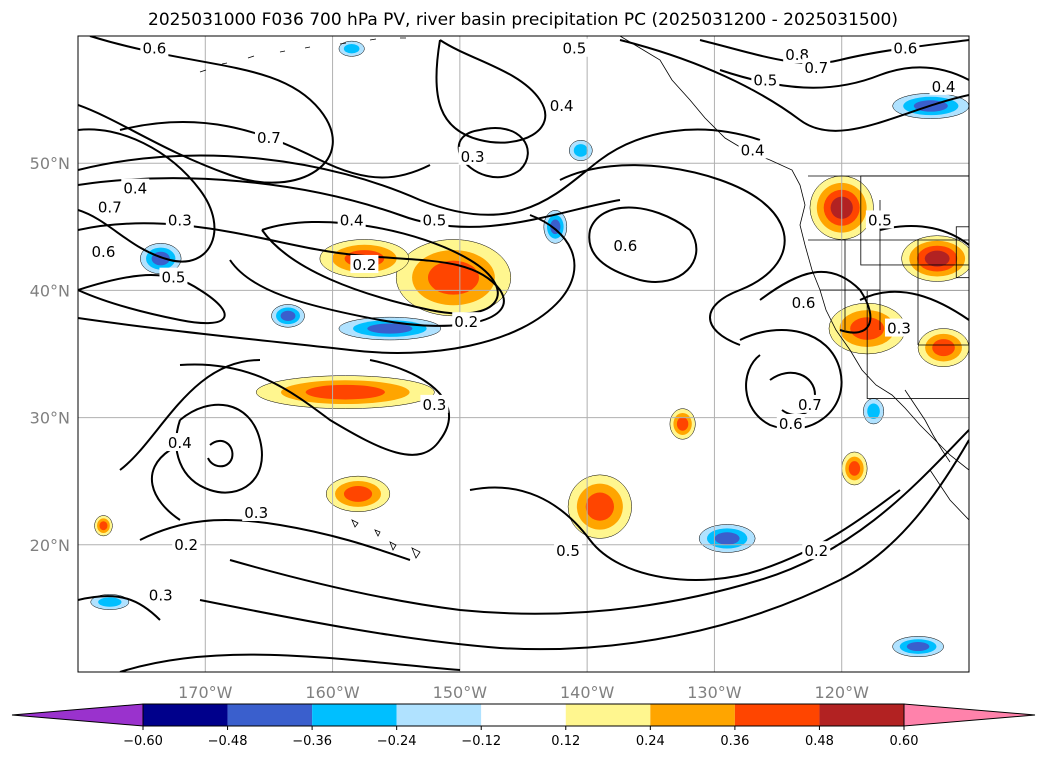 The image size is (1047, 765). What do you see at coordinates (565, 741) in the screenshot?
I see `colorbar-tick-label: 0.12` at bounding box center [565, 741].